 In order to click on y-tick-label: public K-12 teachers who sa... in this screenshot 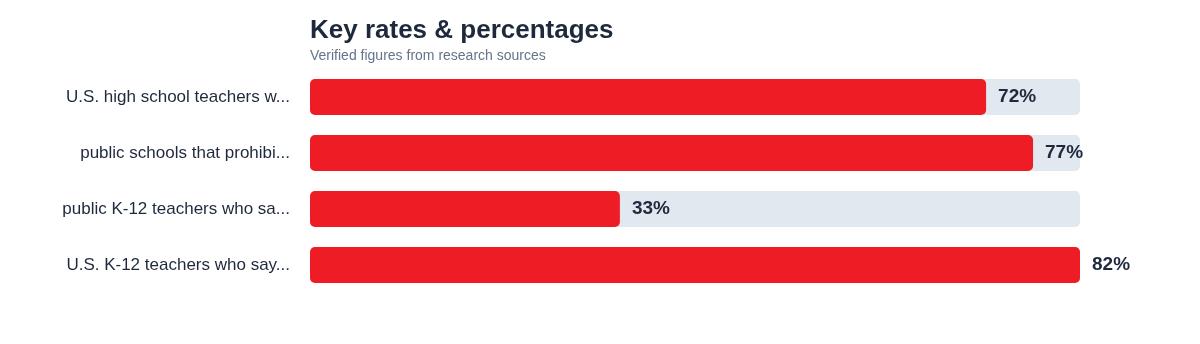, I will do `click(176, 208)`.